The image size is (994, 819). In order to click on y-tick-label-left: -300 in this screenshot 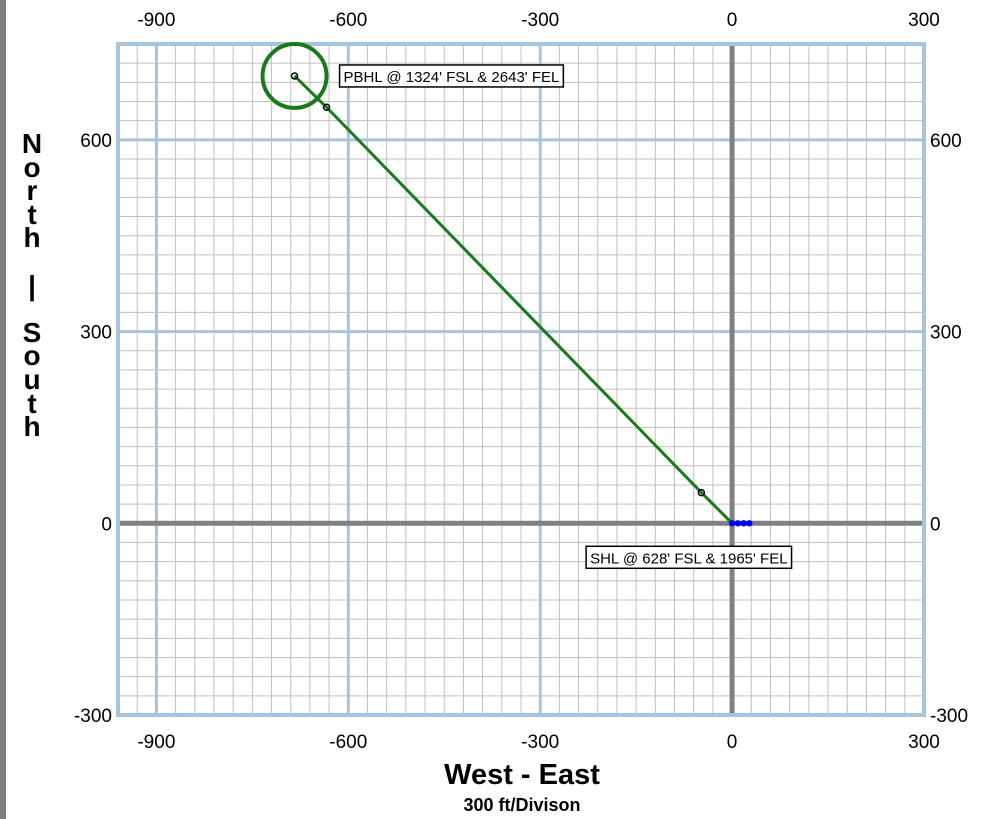, I will do `click(93, 716)`.